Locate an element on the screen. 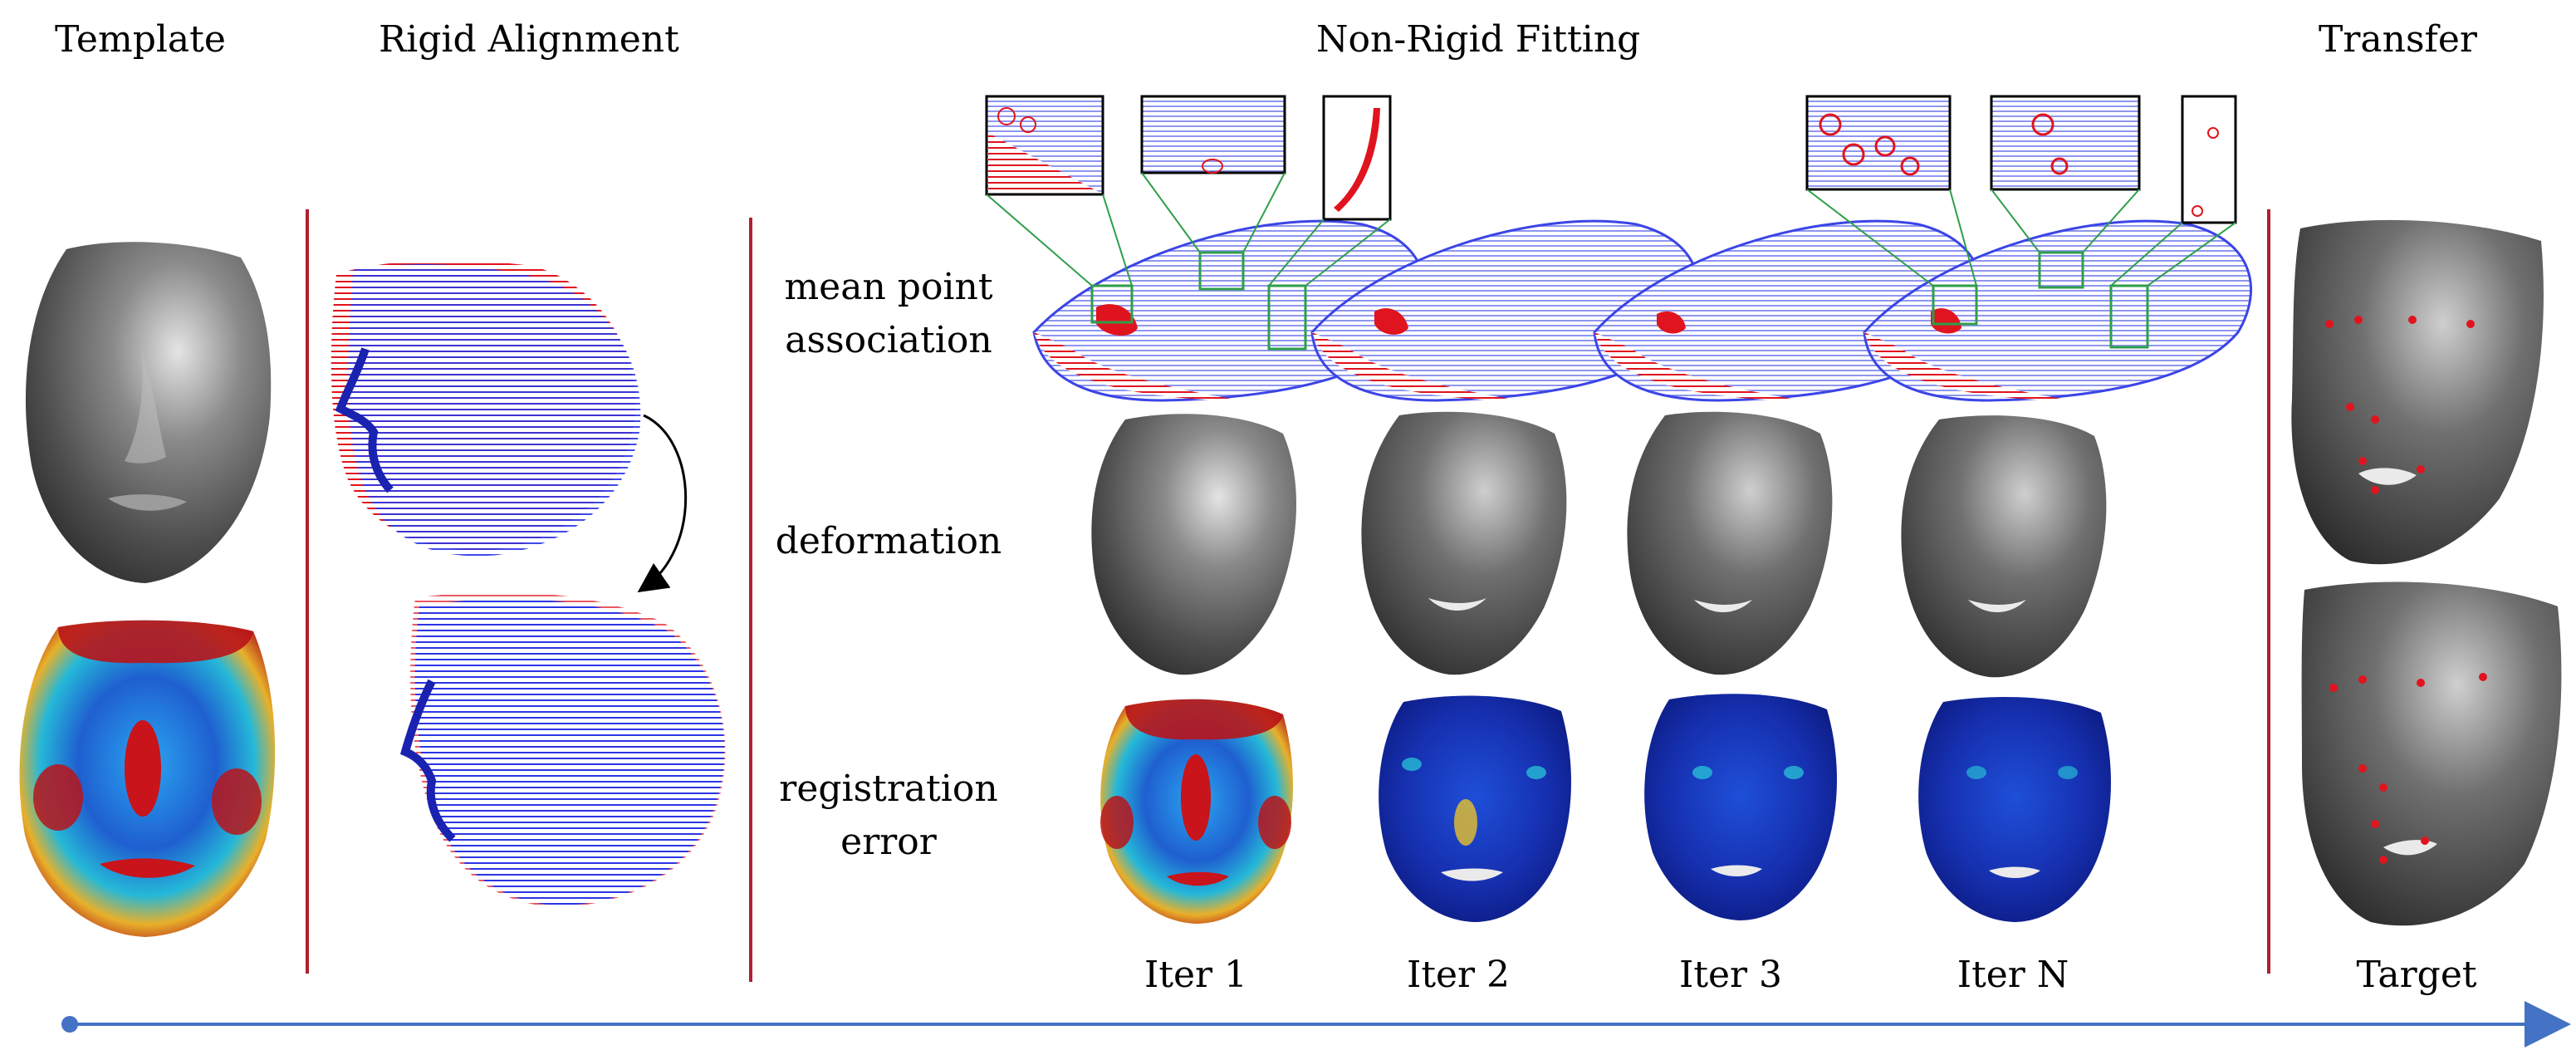 The height and width of the screenshot is (1050, 2576). row-label-deformation: deformation is located at coordinates (889, 541).